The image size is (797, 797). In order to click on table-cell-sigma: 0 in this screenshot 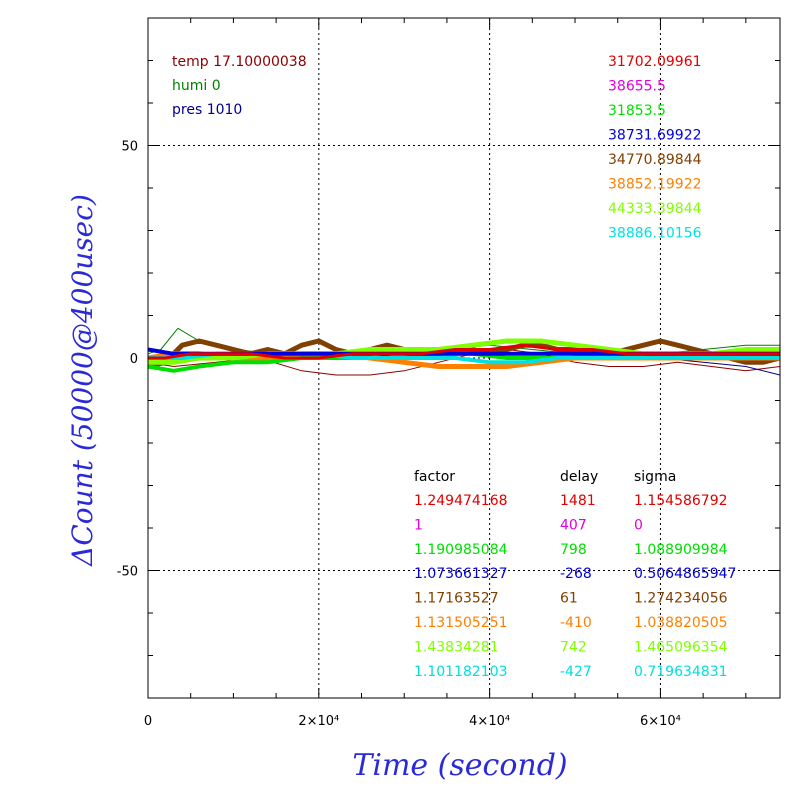, I will do `click(638, 525)`.